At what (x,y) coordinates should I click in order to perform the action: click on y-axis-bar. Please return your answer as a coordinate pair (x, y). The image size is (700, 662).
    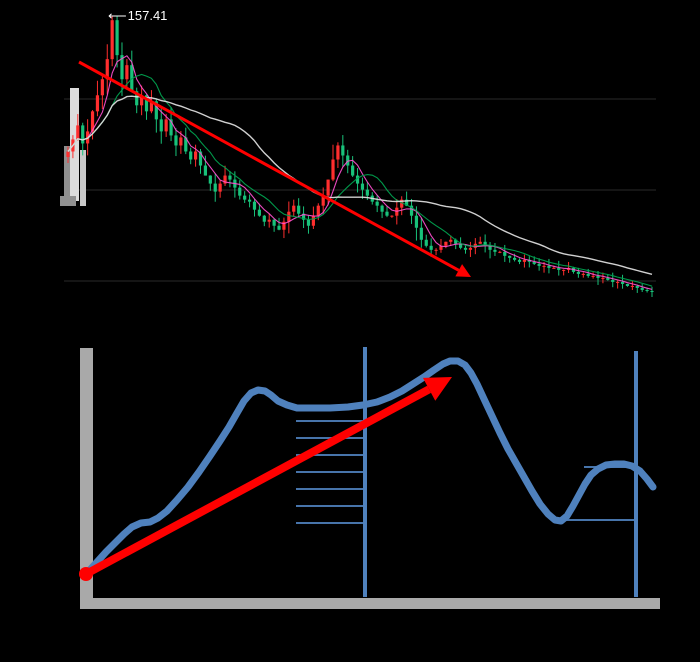
    Looking at the image, I should click on (86, 478).